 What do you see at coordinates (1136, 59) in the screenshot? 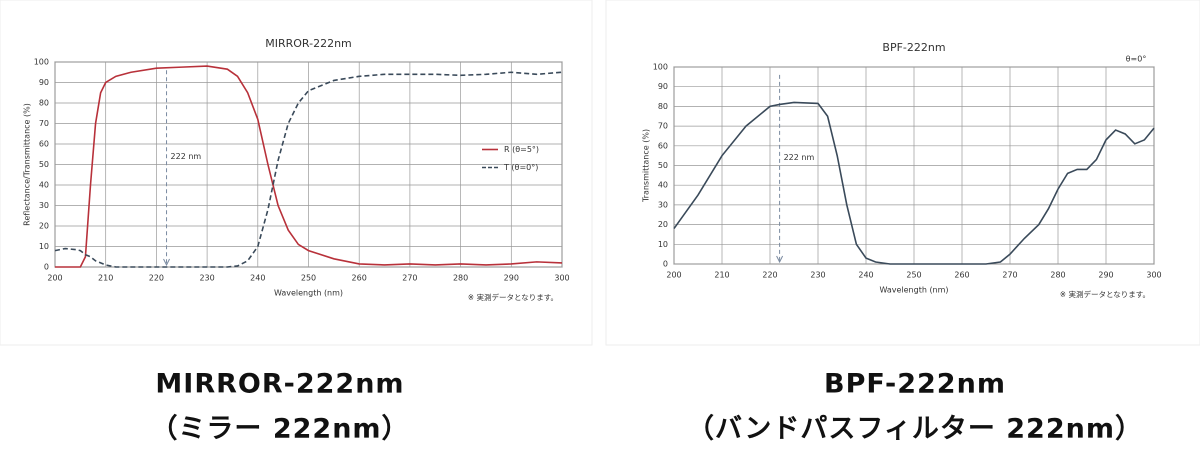
I see `subtitle: θ=0°` at bounding box center [1136, 59].